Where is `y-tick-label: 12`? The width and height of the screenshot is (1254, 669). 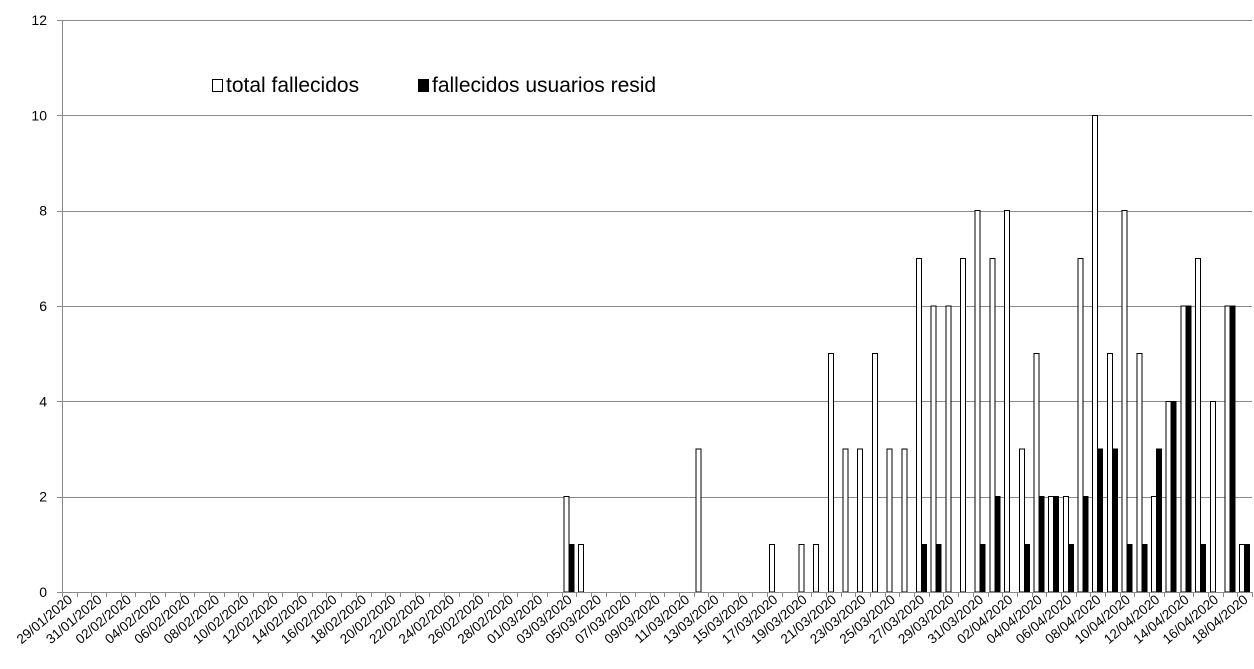
y-tick-label: 12 is located at coordinates (39, 20).